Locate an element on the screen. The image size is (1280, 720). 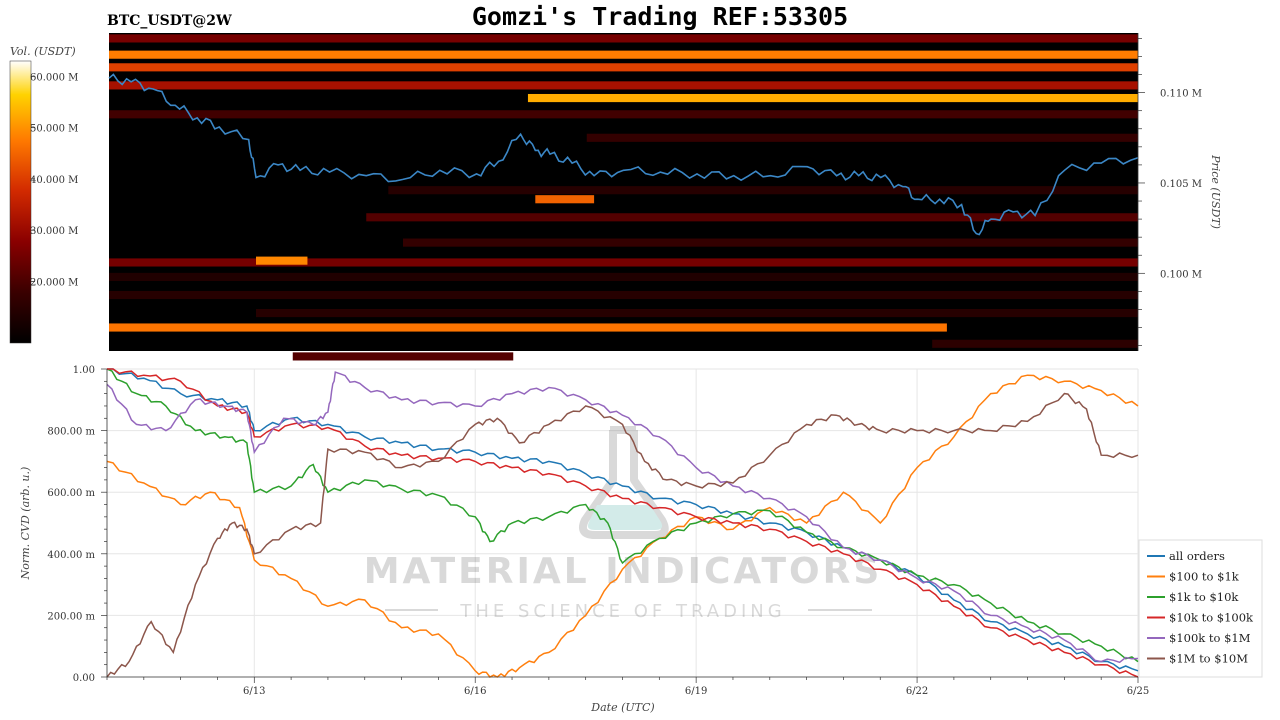
watermark-subtitle: THE SCIENCE OF TRADING is located at coordinates (622, 611).